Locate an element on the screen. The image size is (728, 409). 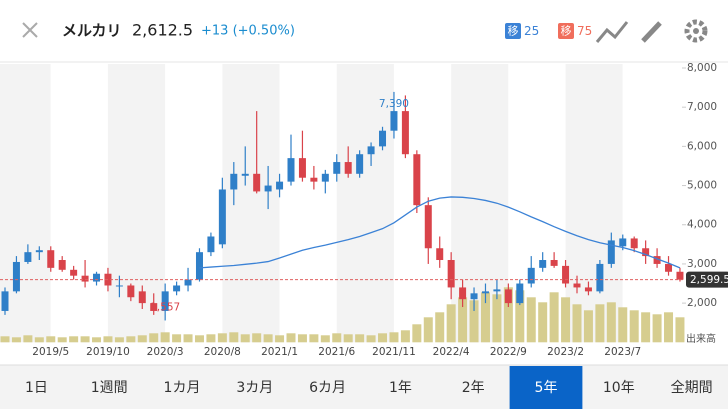
ma-badge is located at coordinates (566, 31).